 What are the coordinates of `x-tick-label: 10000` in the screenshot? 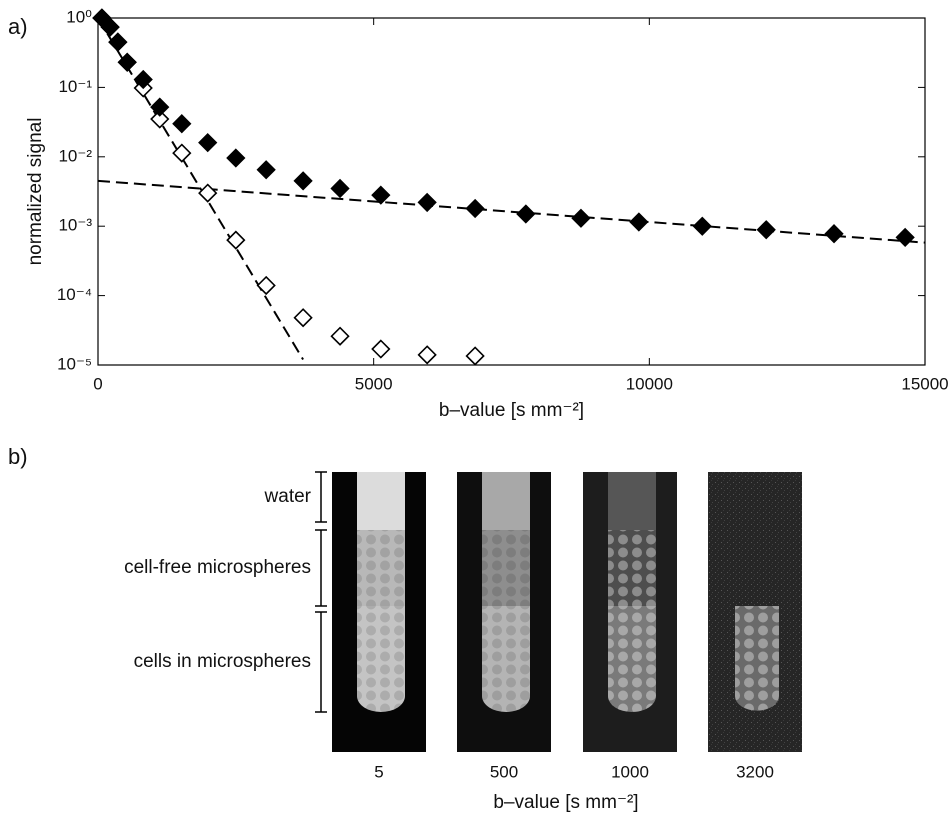 It's located at (649, 383).